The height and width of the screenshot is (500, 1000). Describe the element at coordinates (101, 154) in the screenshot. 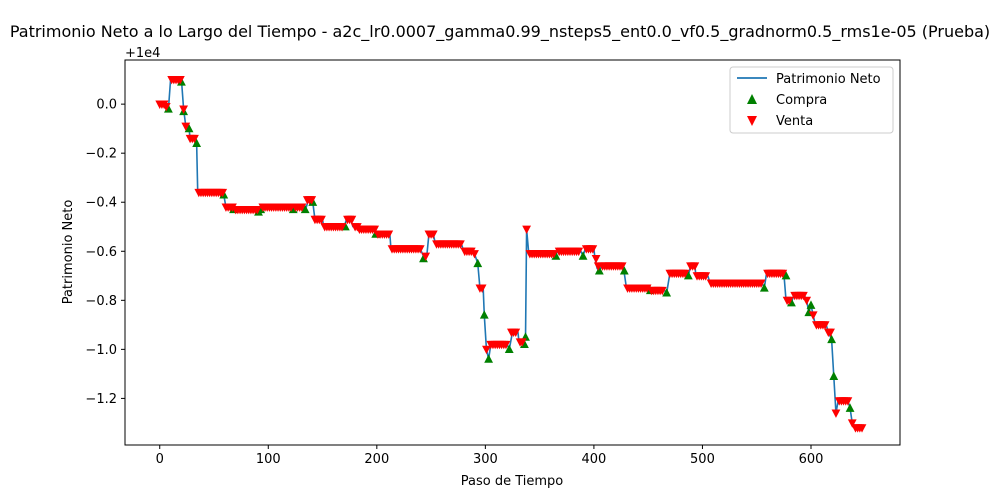

I see `y-tick-label: −0.2` at that location.